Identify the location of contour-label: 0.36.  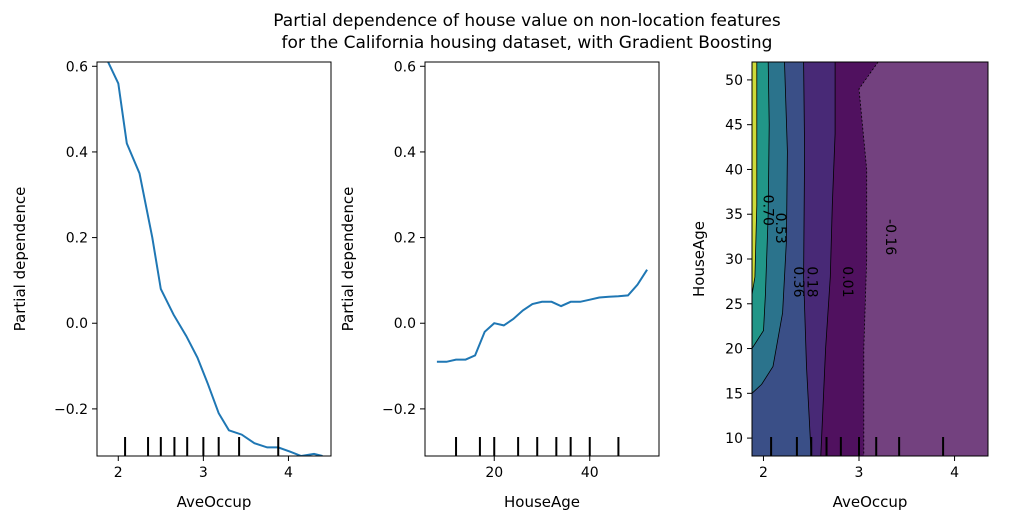
(798, 281).